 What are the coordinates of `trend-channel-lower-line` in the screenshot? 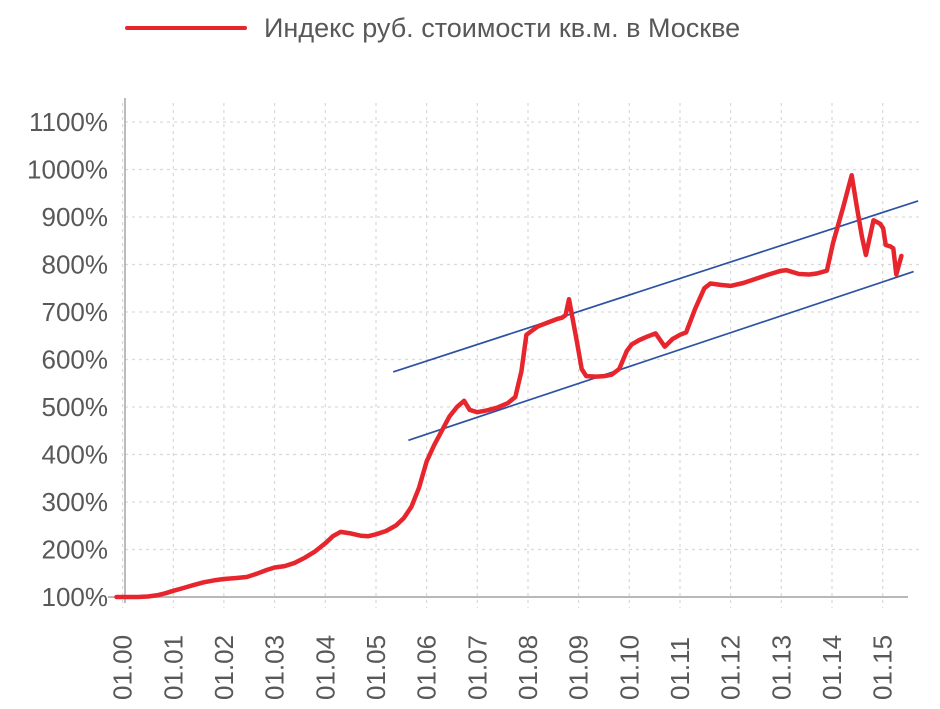 It's located at (661, 356).